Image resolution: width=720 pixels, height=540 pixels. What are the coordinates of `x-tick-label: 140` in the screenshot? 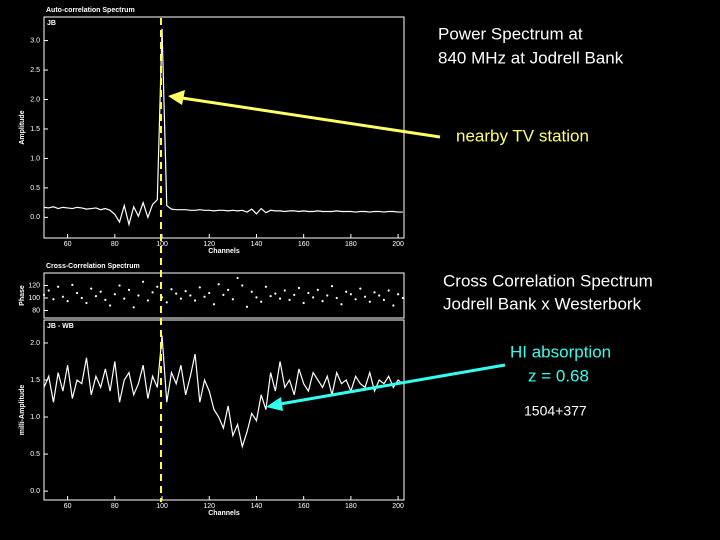 It's located at (257, 244).